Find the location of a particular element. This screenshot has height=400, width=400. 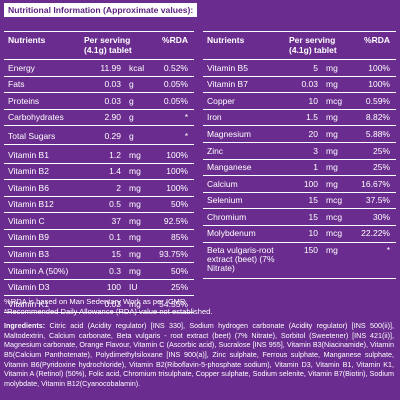

nutrient-name: Vitamin B5 is located at coordinates (227, 67).